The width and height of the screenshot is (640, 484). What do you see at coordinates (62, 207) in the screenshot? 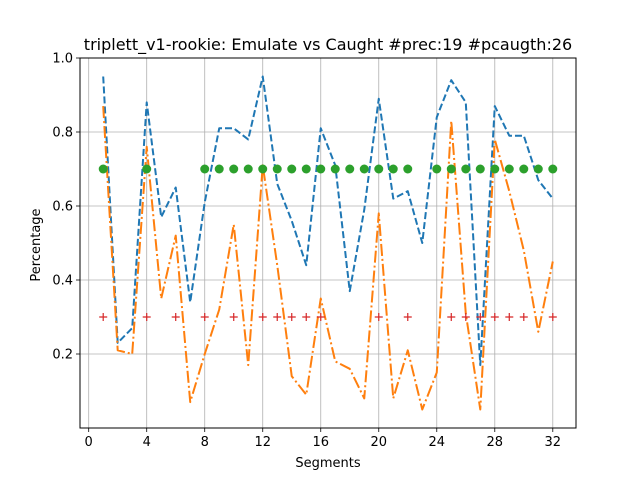
I see `y-tick-label: 0.6` at bounding box center [62, 207].